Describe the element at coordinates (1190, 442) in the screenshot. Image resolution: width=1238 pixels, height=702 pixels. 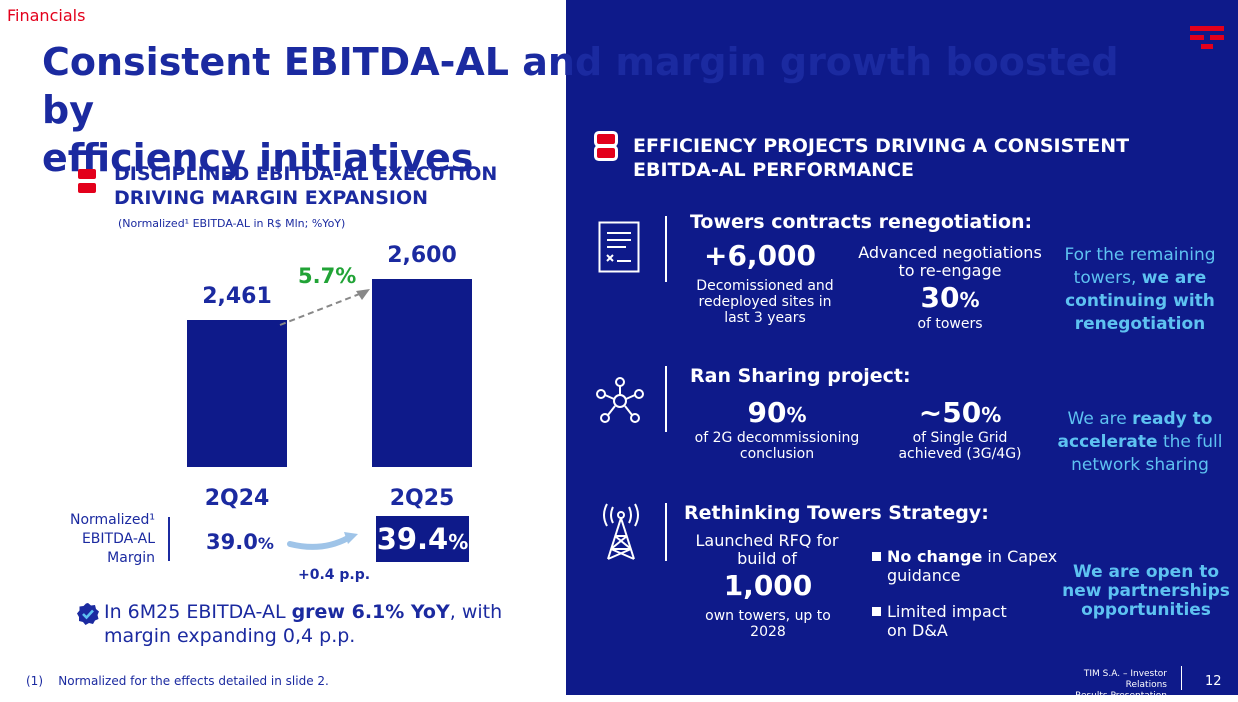
I see `ran-side-line2-plain: the full` at that location.